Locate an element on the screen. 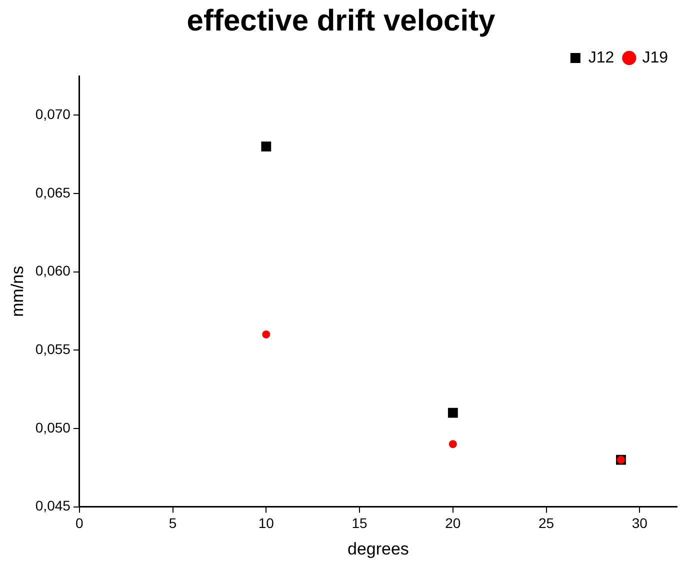 Image resolution: width=684 pixels, height=568 pixels. y-tick-label: 0,060 is located at coordinates (53, 270).